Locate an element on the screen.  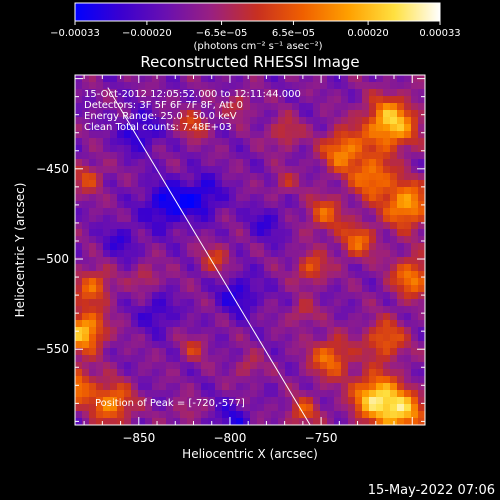
chart-title: Reconstructed RHESSI Image is located at coordinates (249, 62).